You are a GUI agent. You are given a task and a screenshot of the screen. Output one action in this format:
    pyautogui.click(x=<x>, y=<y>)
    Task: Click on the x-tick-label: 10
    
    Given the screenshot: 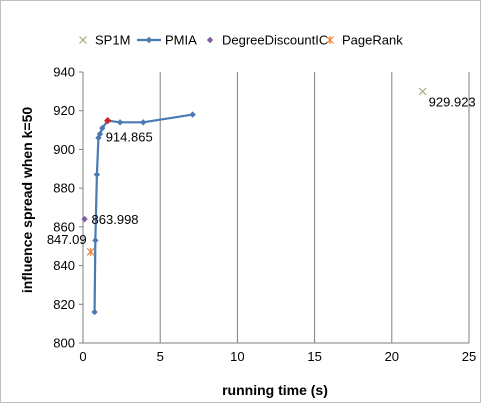 What is the action you would take?
    pyautogui.click(x=237, y=356)
    